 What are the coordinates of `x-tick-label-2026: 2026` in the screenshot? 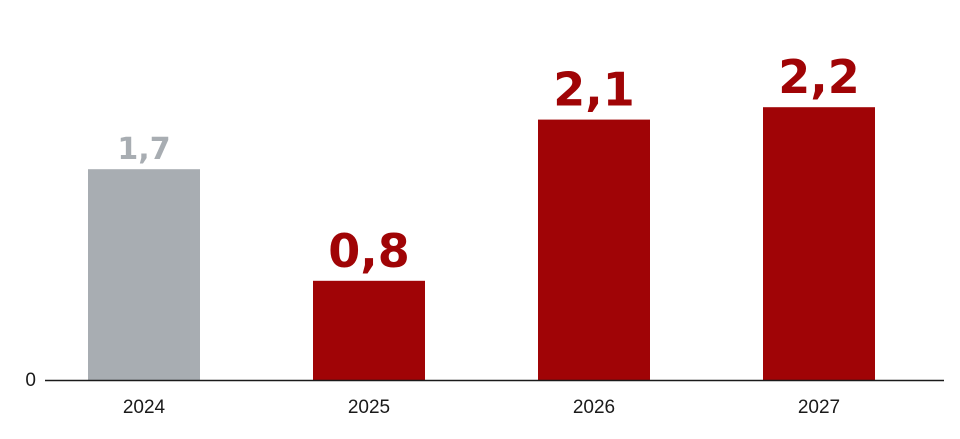 It's located at (594, 407).